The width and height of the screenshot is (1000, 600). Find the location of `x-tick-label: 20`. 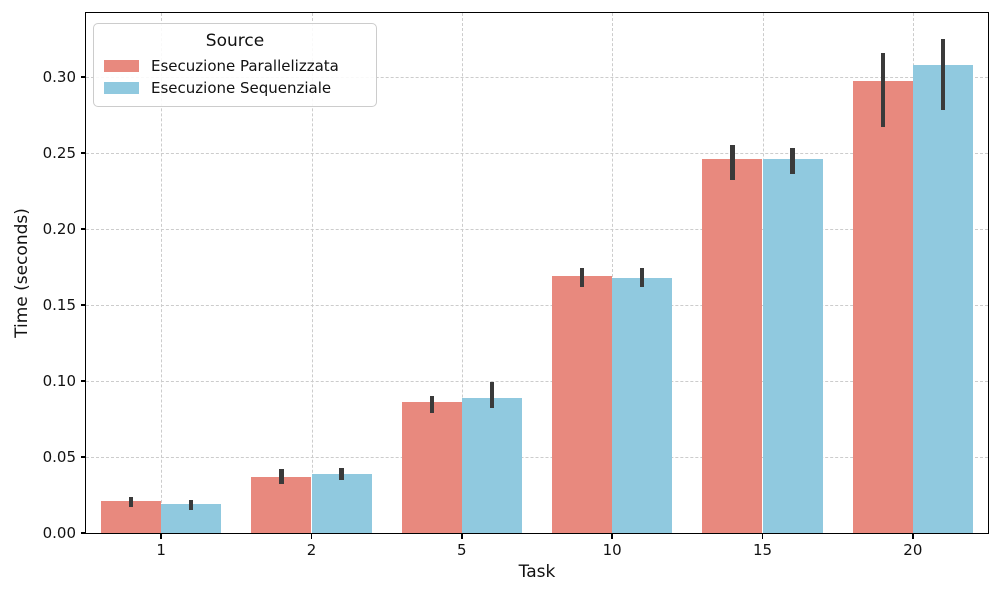

x-tick-label: 20 is located at coordinates (913, 550).